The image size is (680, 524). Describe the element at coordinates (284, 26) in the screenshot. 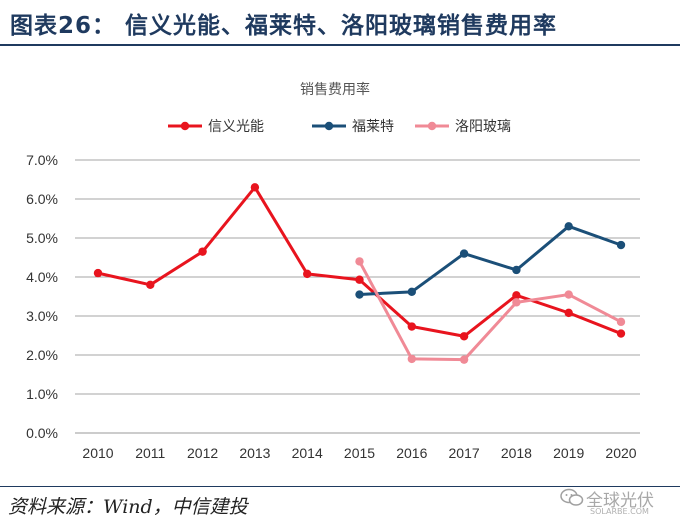

I see `figure-title: 图表26： 信义光能、福莱特、洛阳玻璃销售费用率` at that location.